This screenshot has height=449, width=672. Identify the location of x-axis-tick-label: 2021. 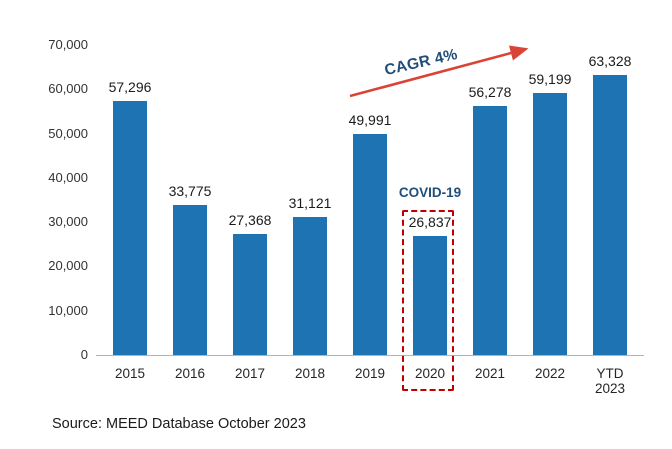
(490, 373).